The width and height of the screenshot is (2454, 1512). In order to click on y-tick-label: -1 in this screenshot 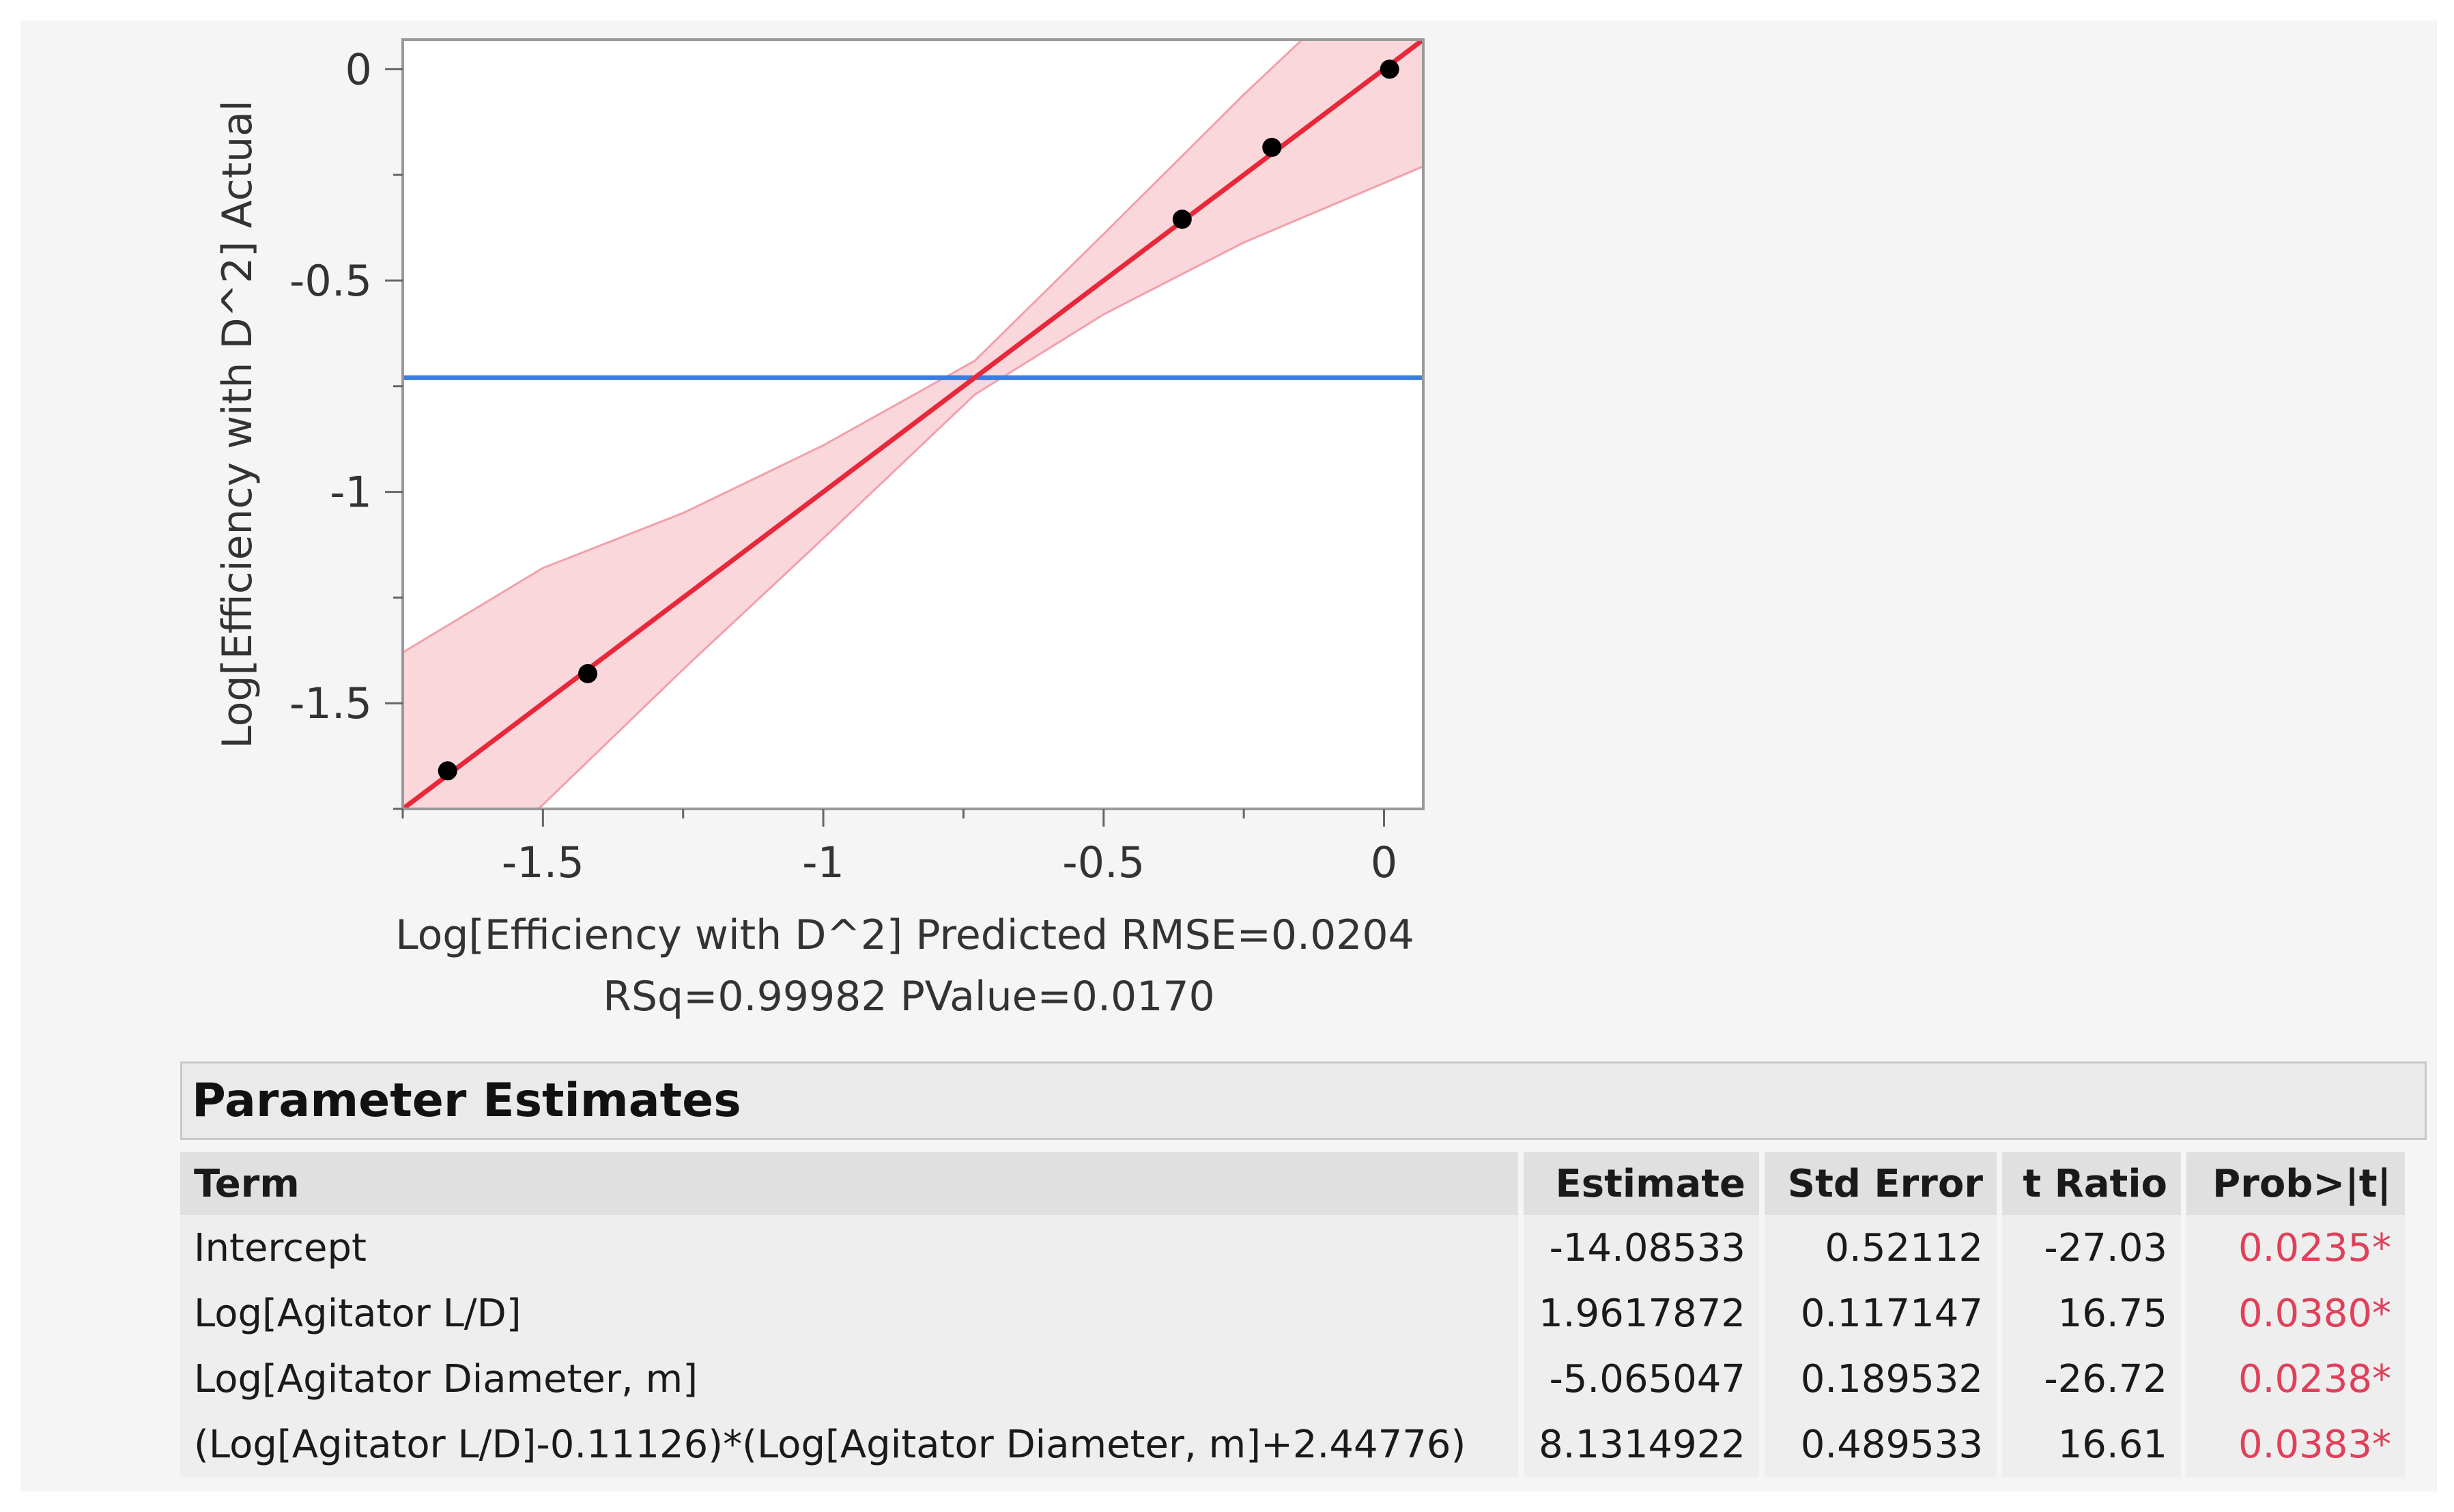, I will do `click(351, 492)`.